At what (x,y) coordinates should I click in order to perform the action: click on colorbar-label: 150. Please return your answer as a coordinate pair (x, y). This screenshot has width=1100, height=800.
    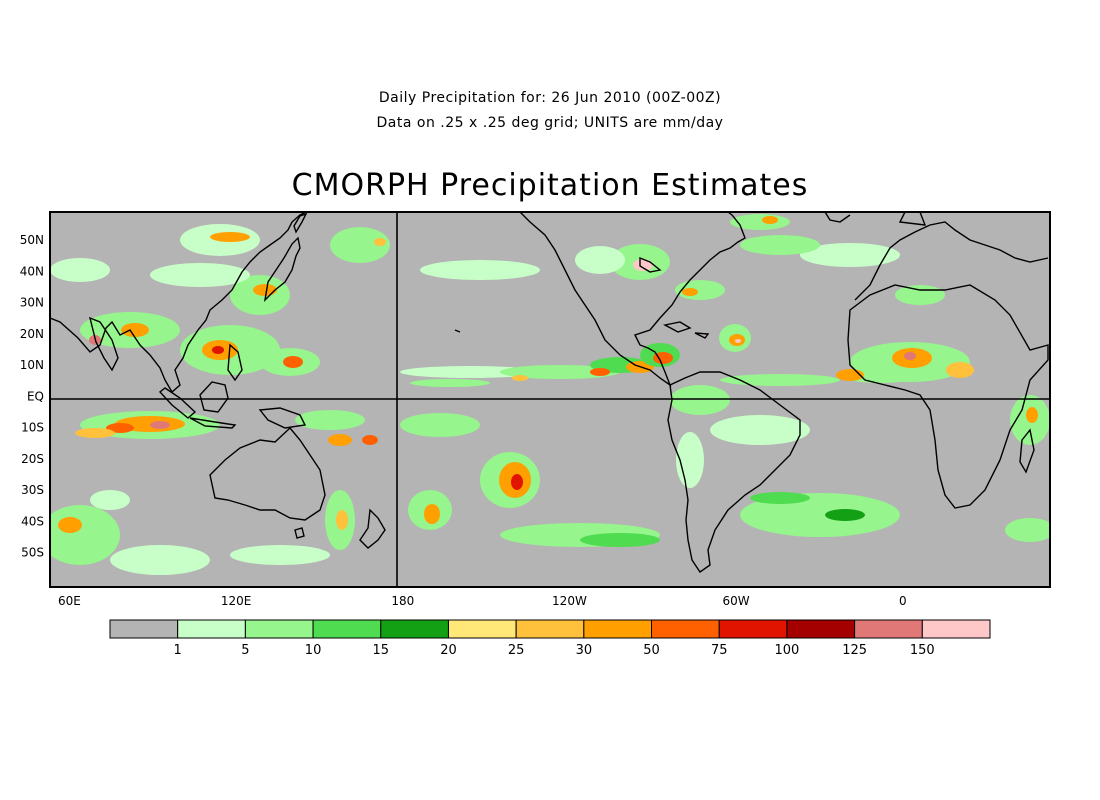
    Looking at the image, I should click on (922, 650).